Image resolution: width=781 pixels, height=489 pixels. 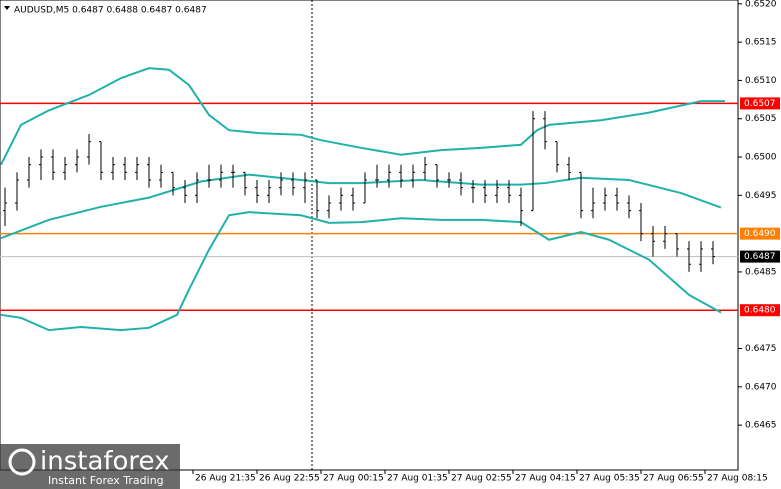 I want to click on y-tick-label: 0.6485, so click(x=761, y=272).